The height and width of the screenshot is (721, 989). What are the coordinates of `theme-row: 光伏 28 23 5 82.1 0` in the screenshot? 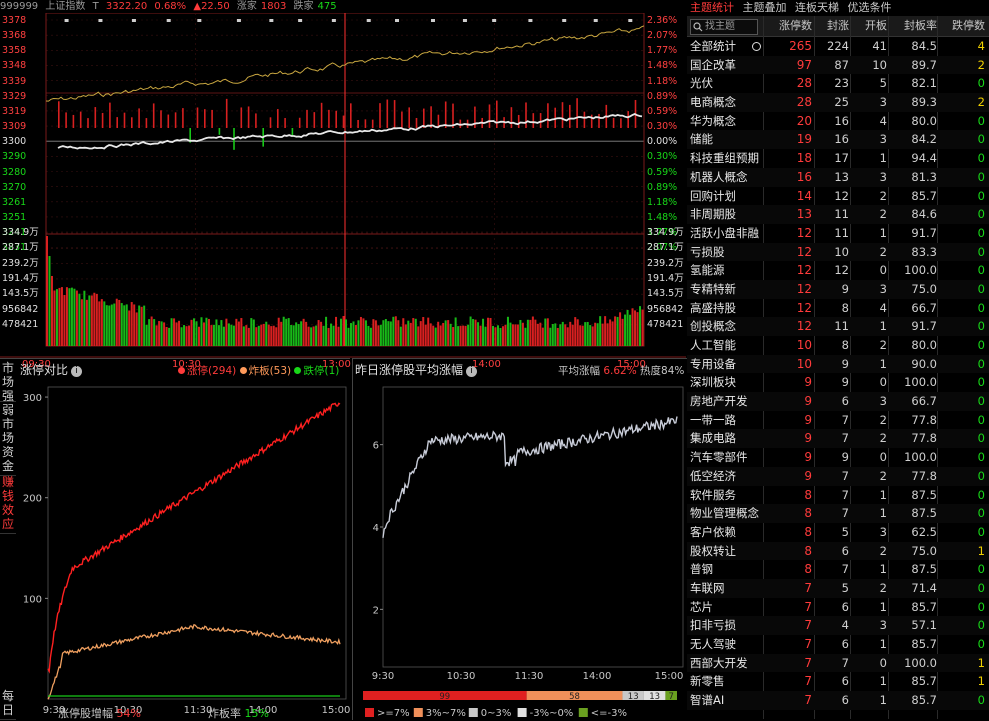 It's located at (838, 83).